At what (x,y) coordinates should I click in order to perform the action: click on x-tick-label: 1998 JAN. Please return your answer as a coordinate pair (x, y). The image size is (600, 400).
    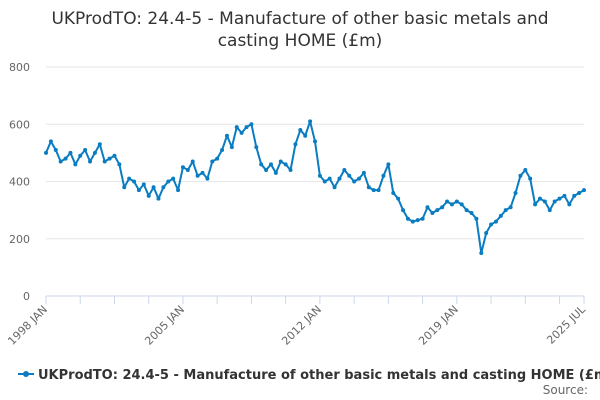
    Looking at the image, I should click on (27, 325).